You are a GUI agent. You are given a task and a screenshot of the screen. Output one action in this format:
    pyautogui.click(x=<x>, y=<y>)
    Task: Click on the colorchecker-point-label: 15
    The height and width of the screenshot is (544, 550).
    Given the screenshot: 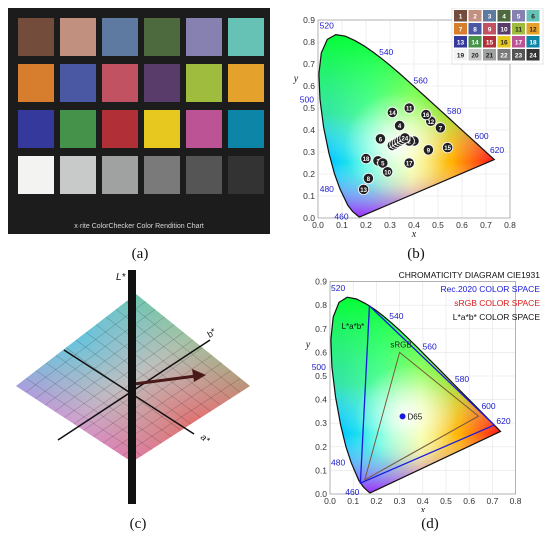 What is the action you would take?
    pyautogui.click(x=447, y=149)
    